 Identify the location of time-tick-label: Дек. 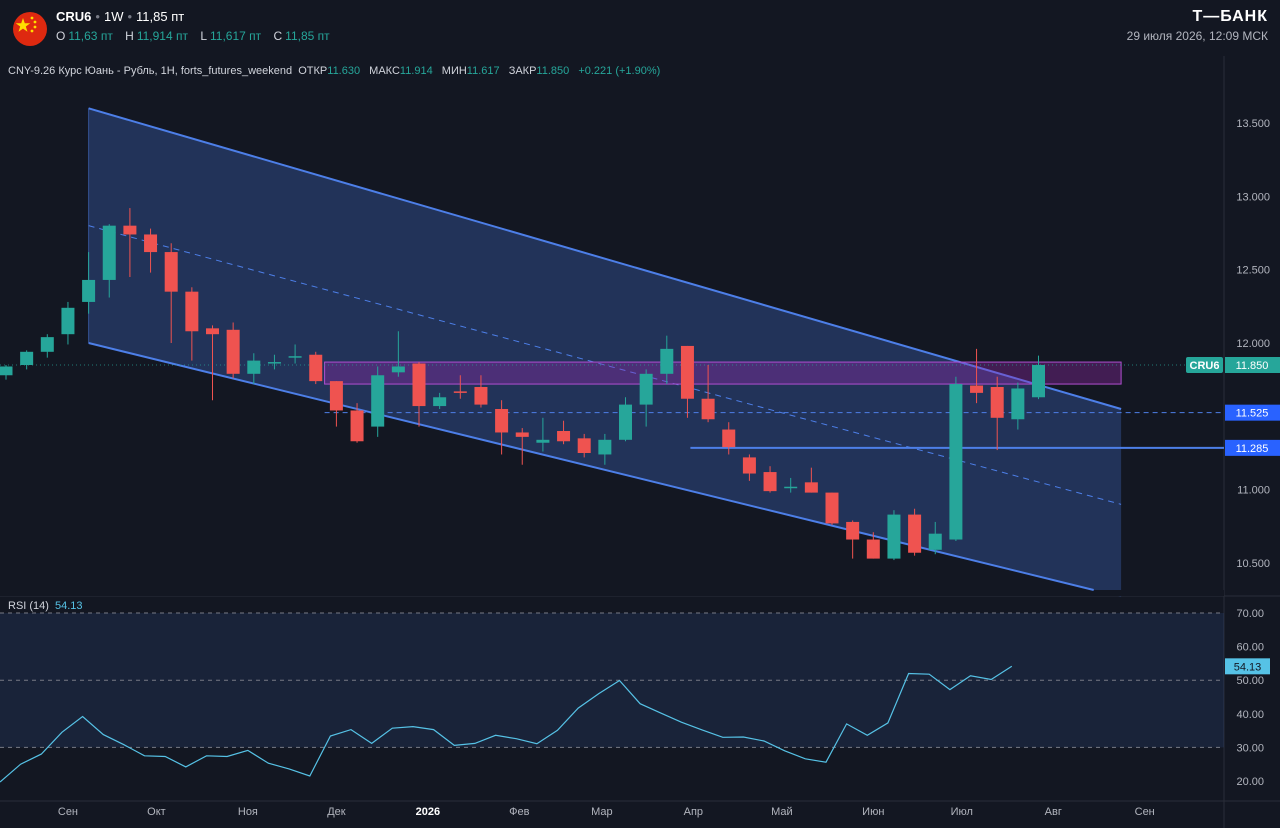
(336, 812).